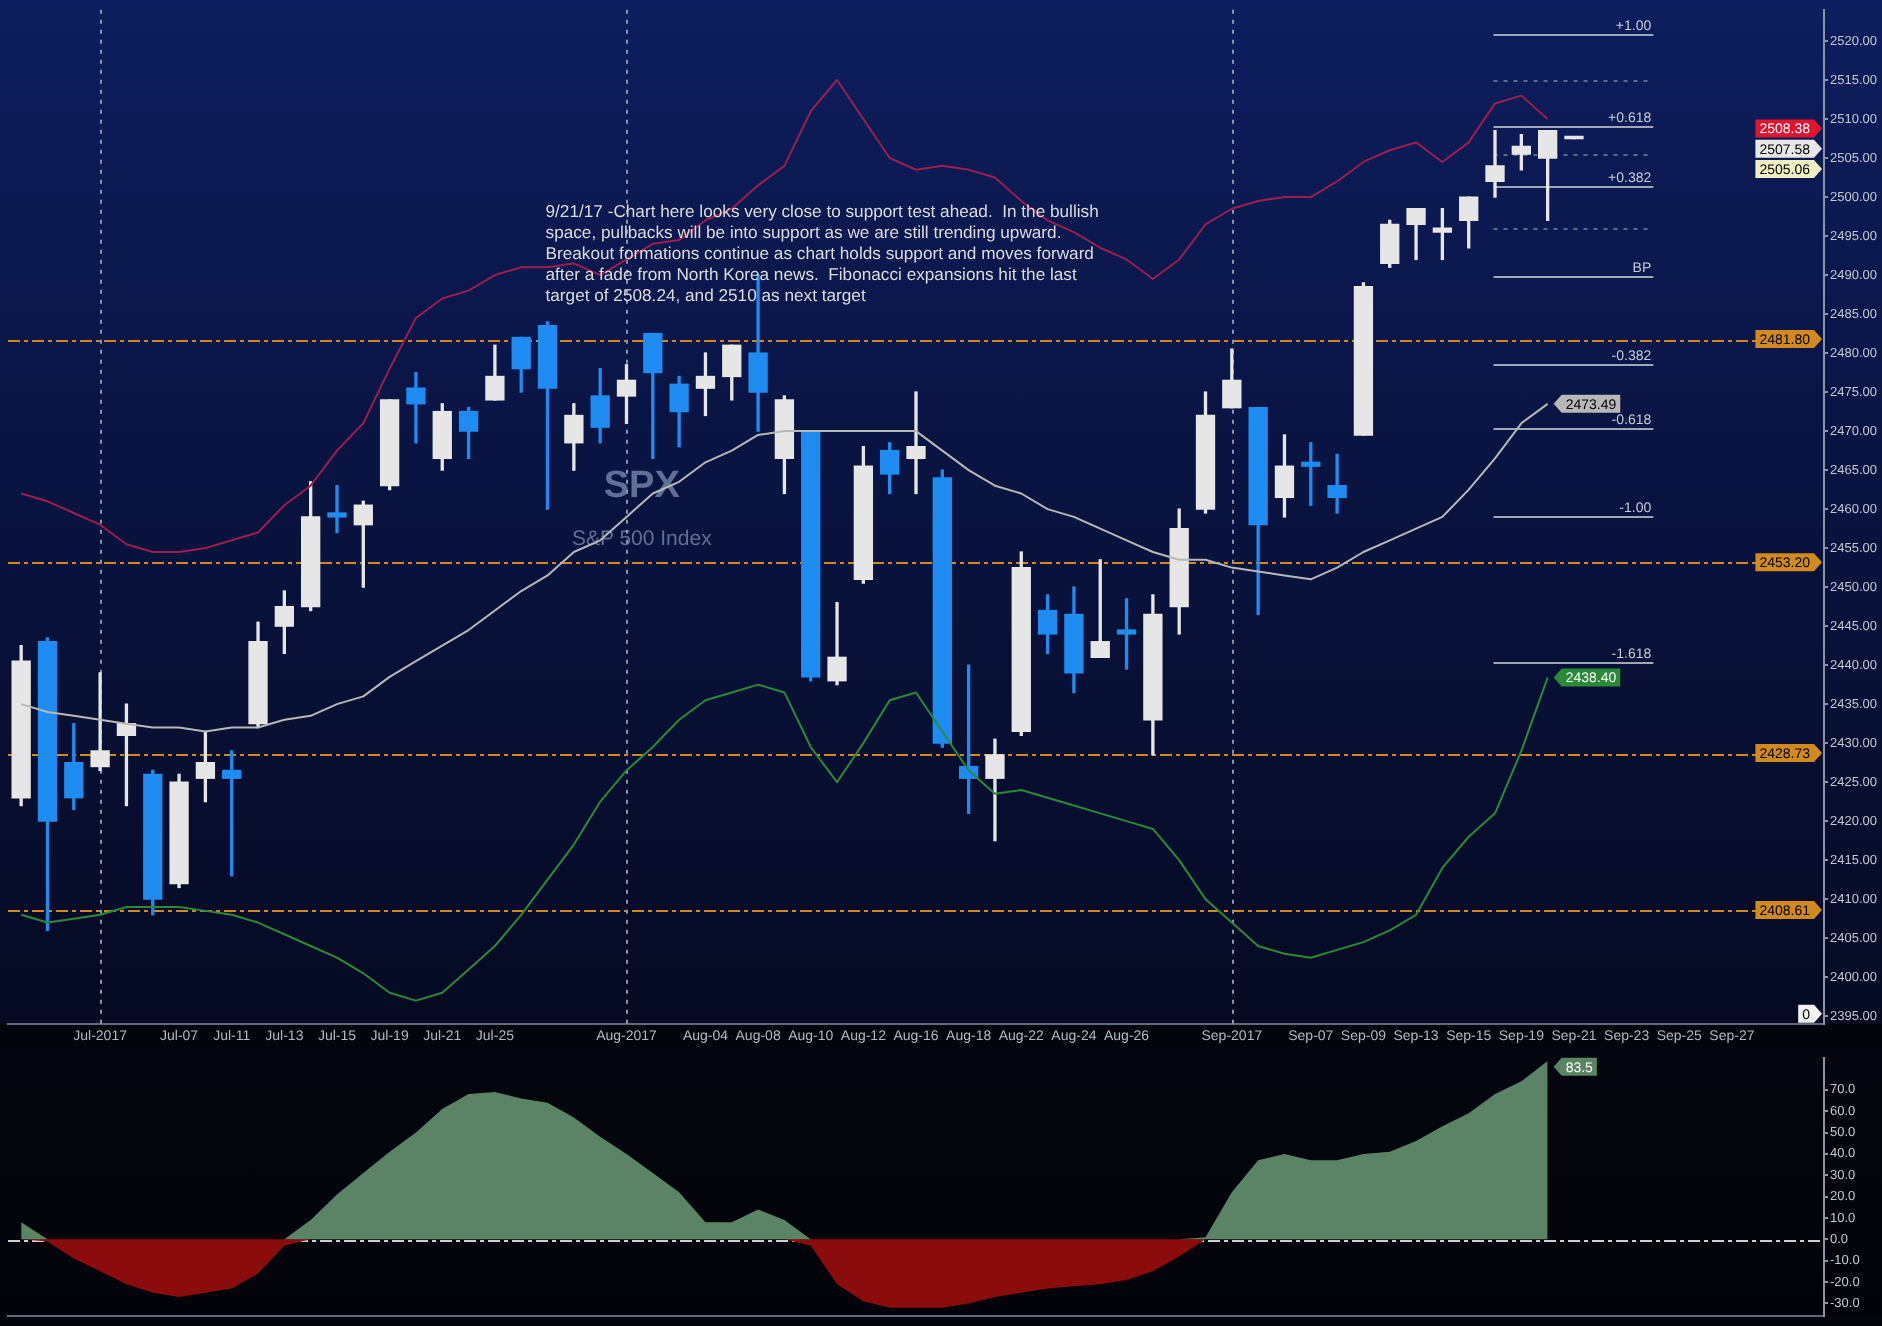 The image size is (1882, 1326). I want to click on text: SPX, so click(642, 485).